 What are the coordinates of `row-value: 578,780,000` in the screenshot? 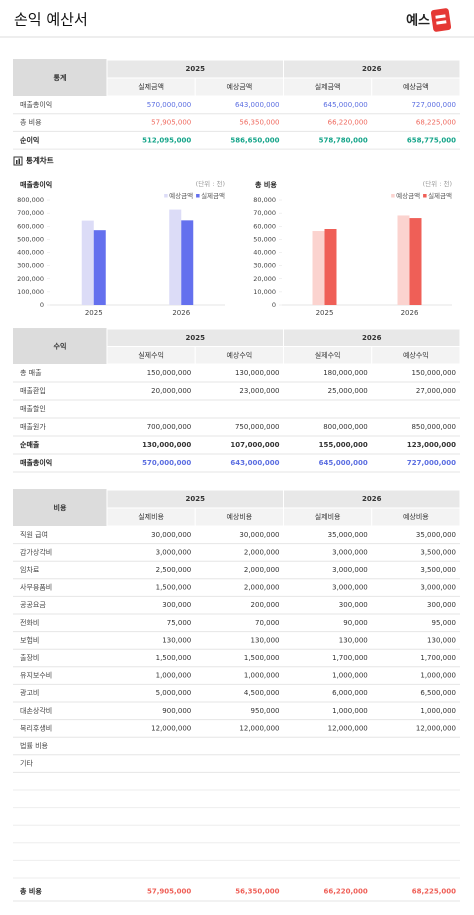 It's located at (343, 140).